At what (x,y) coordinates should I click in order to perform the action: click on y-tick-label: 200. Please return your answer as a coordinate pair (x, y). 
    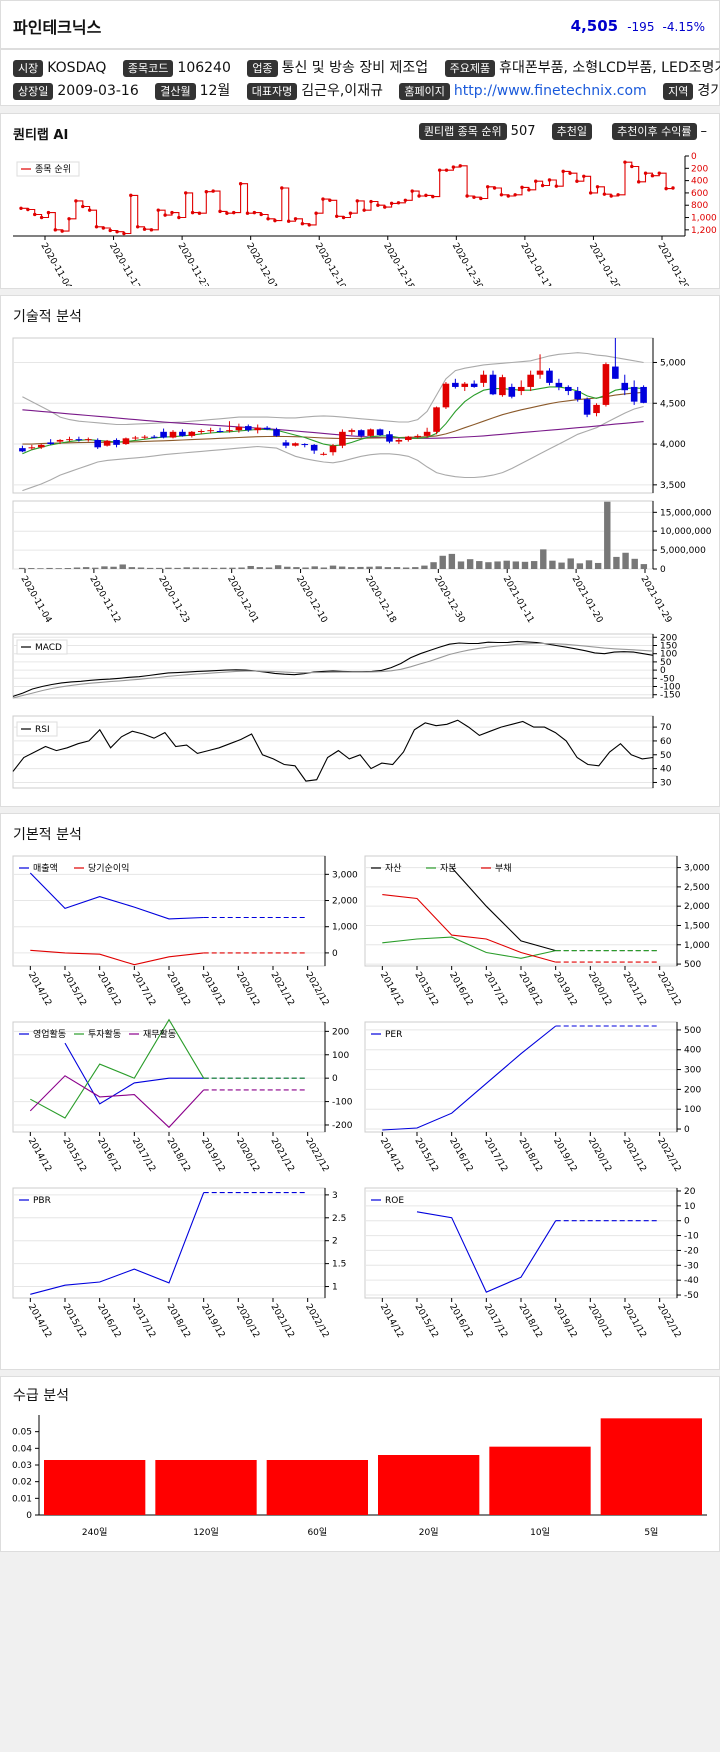
    Looking at the image, I should click on (340, 1032).